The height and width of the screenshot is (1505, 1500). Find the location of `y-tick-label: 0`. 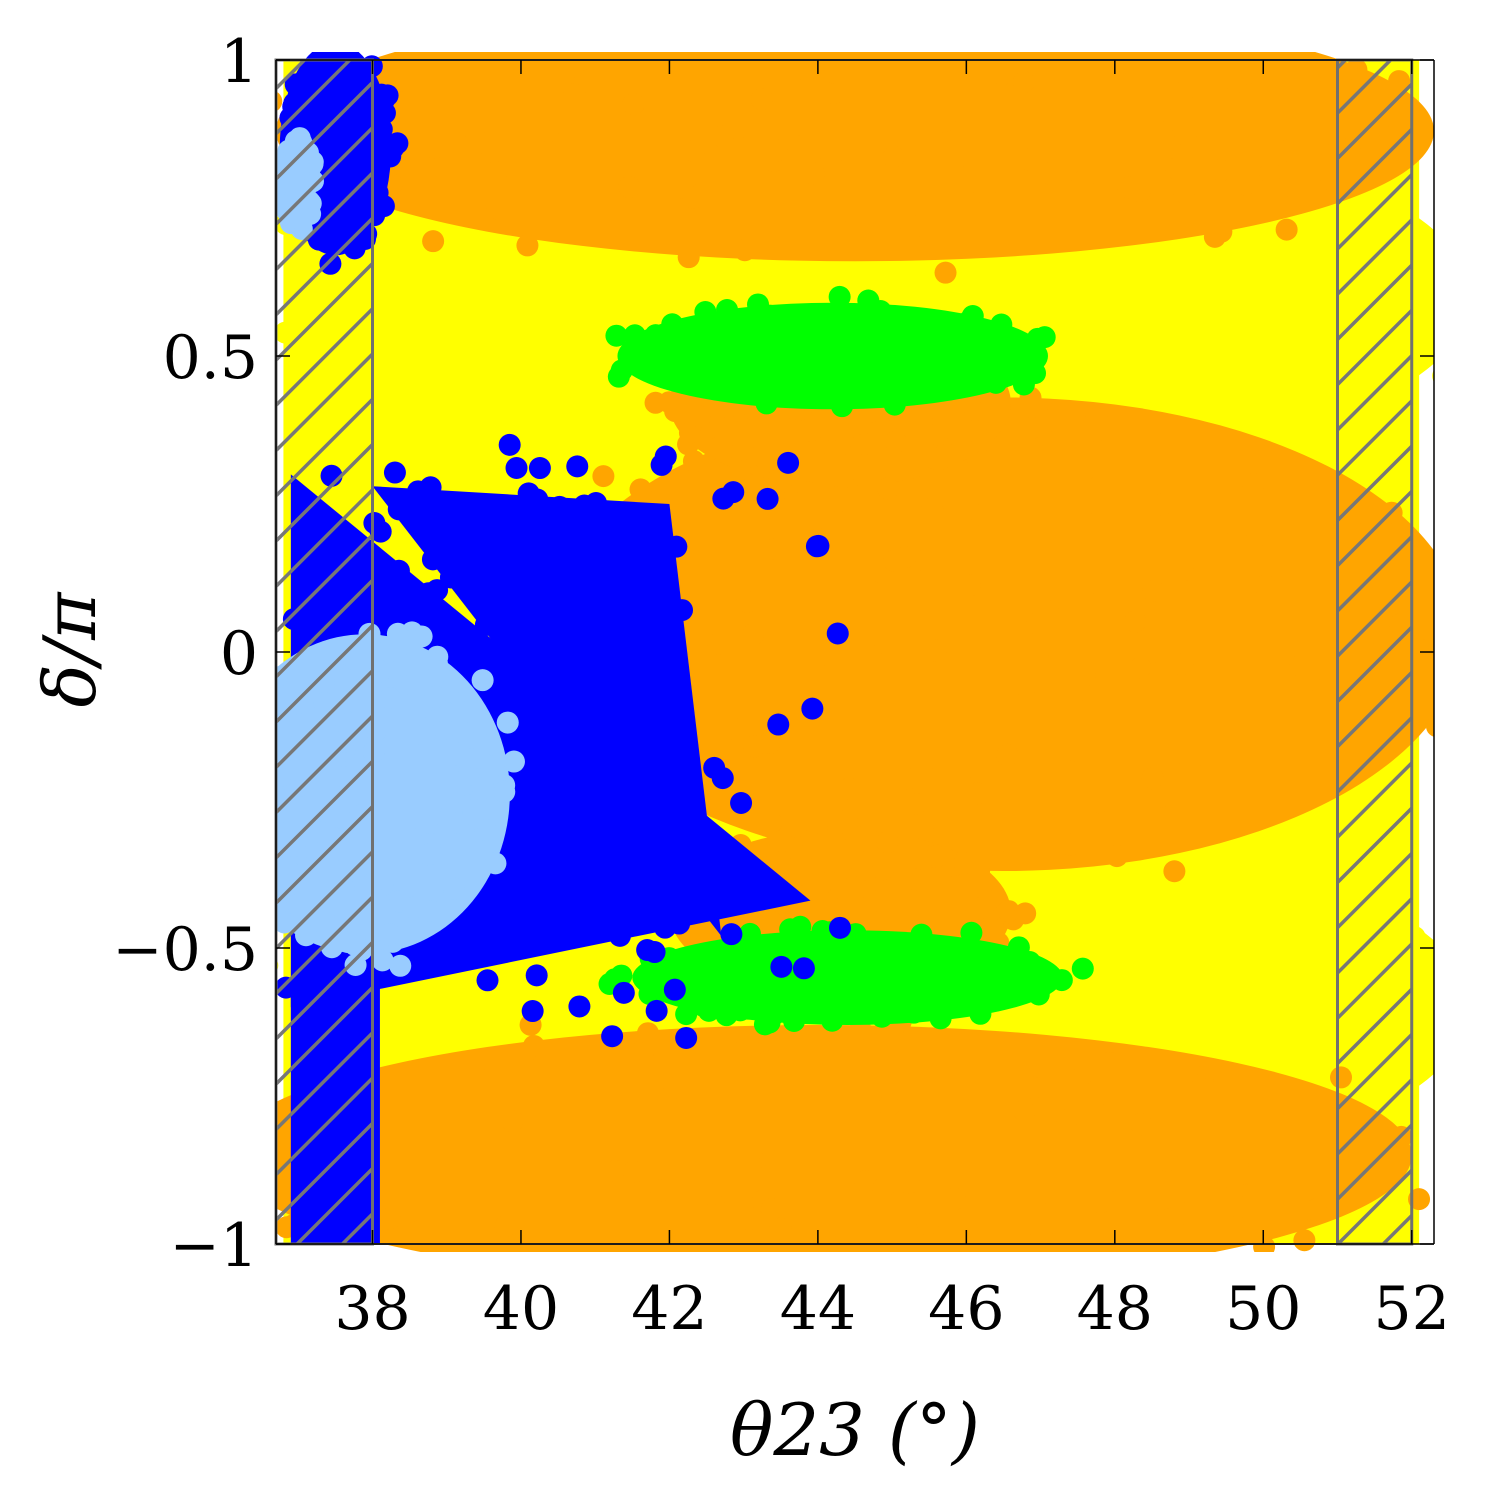

y-tick-label: 0 is located at coordinates (239, 654).